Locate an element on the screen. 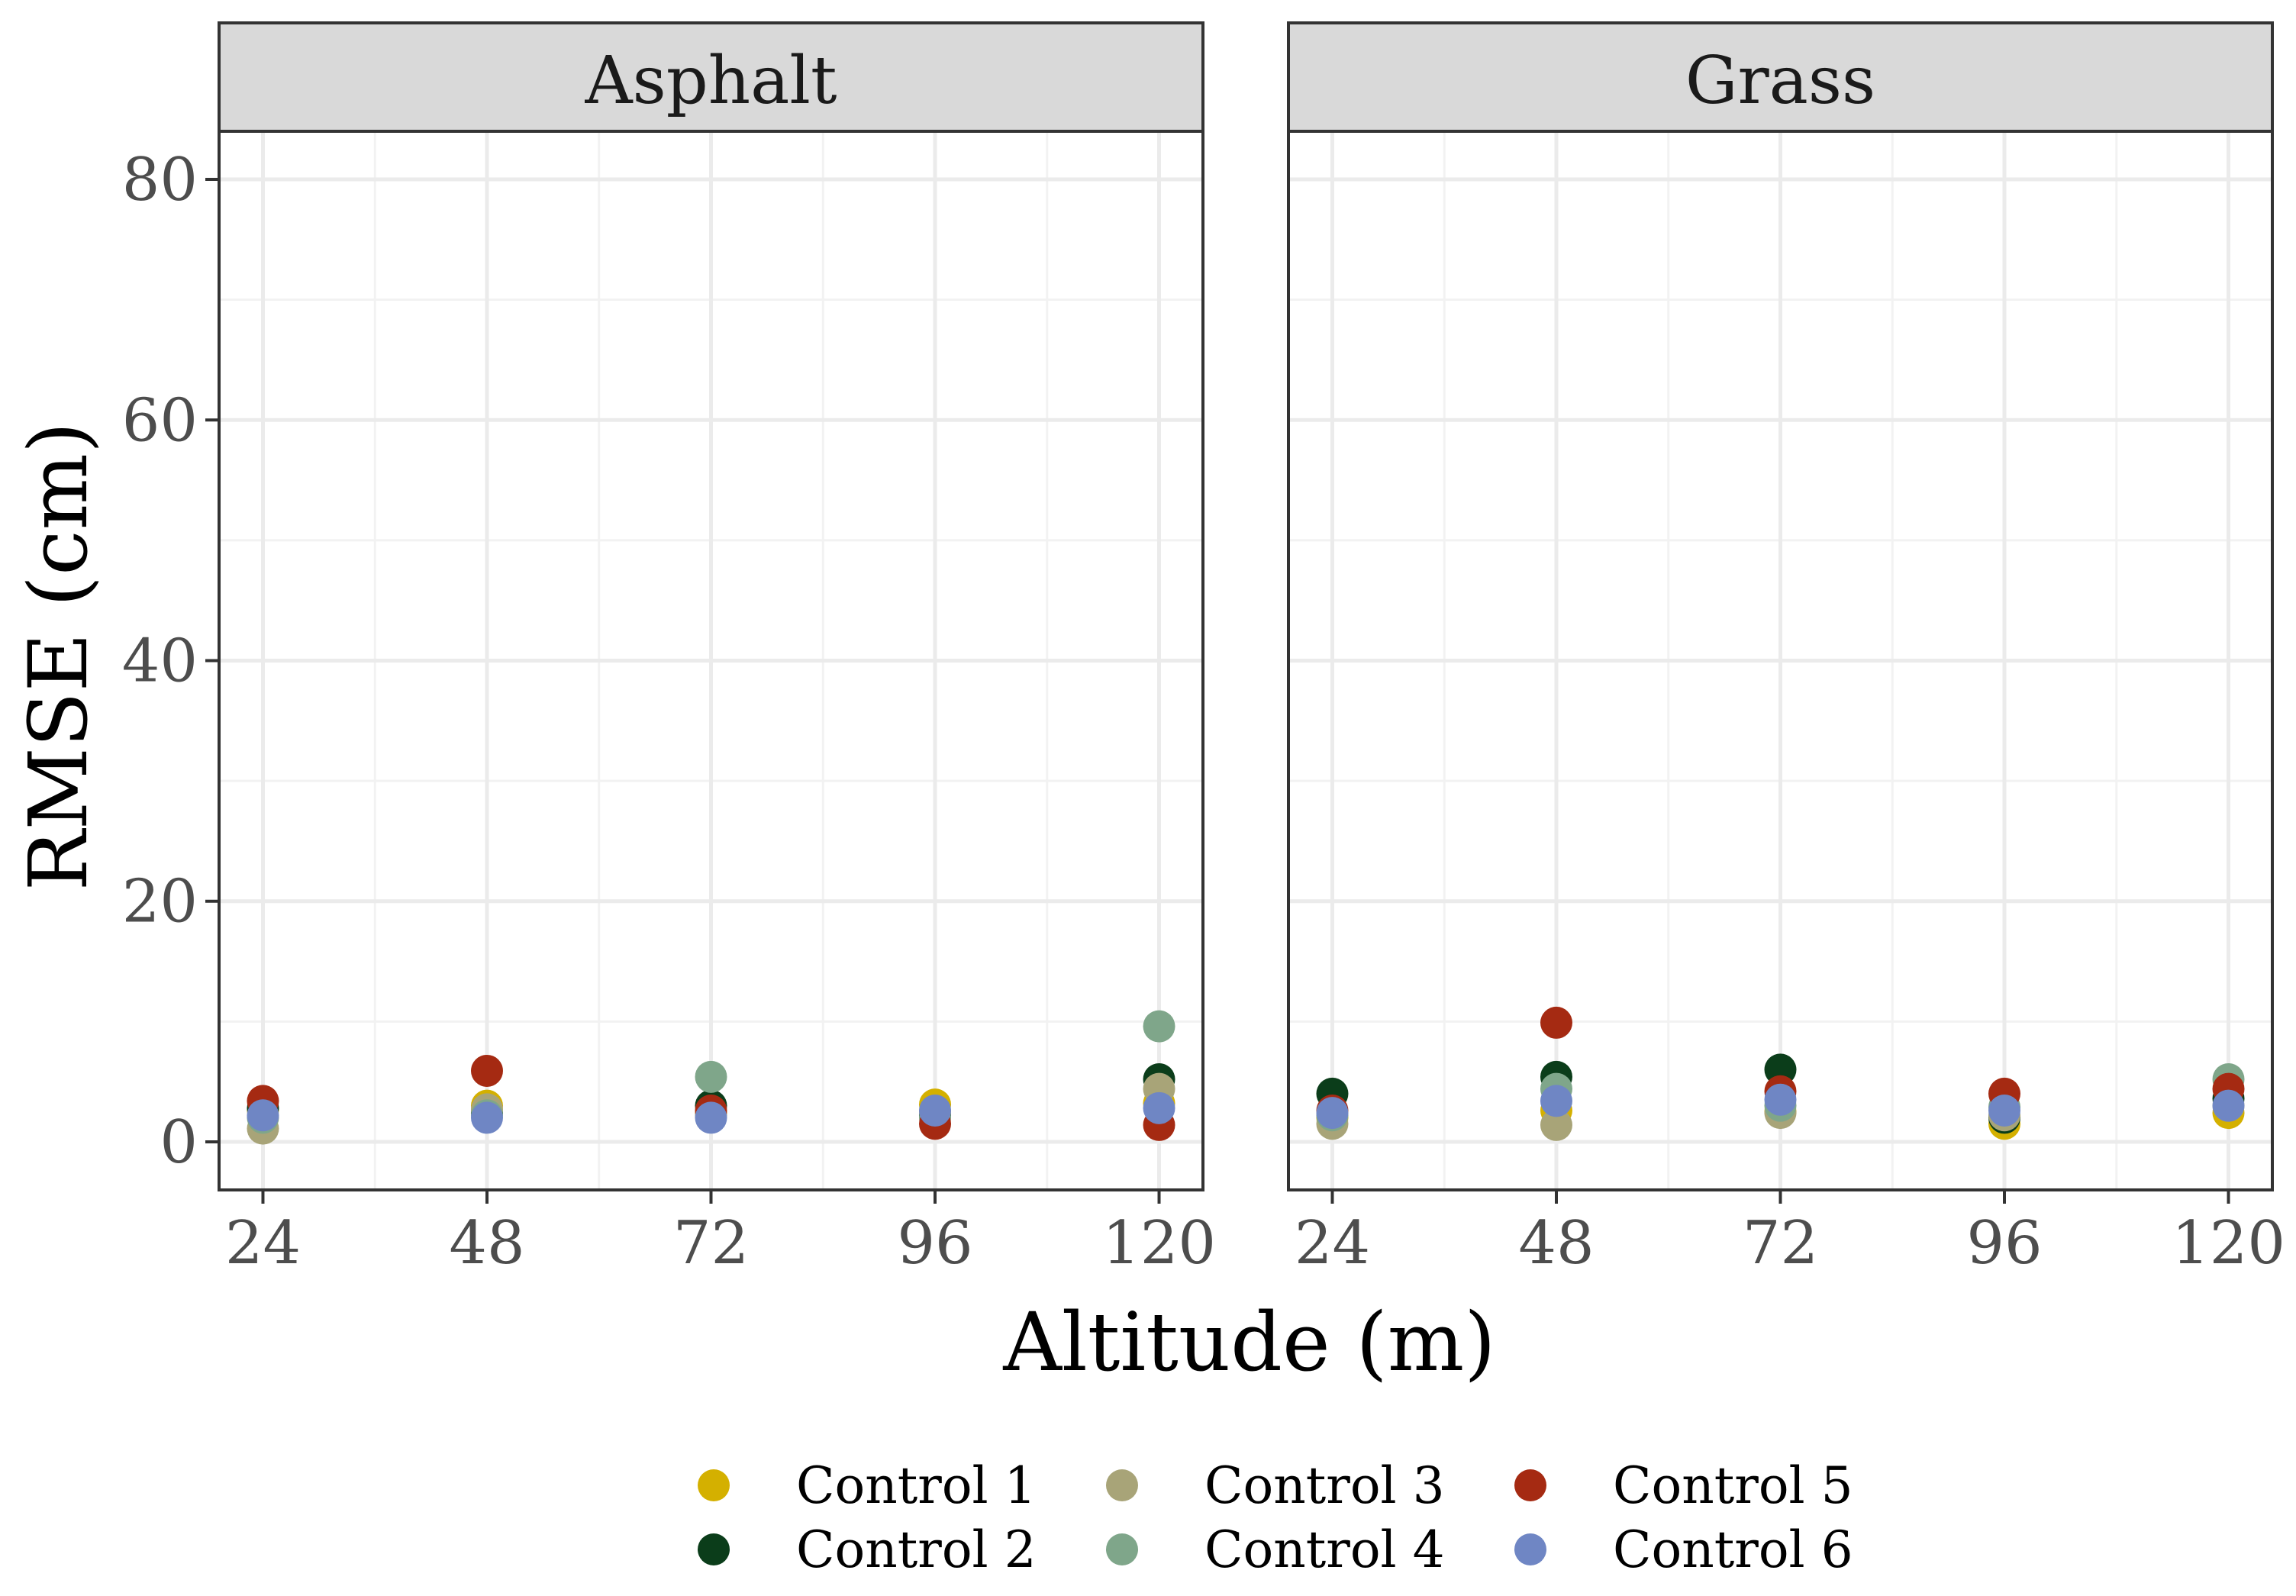 Image resolution: width=2296 pixels, height=1596 pixels. legend-item: Control 2 is located at coordinates (867, 1549).